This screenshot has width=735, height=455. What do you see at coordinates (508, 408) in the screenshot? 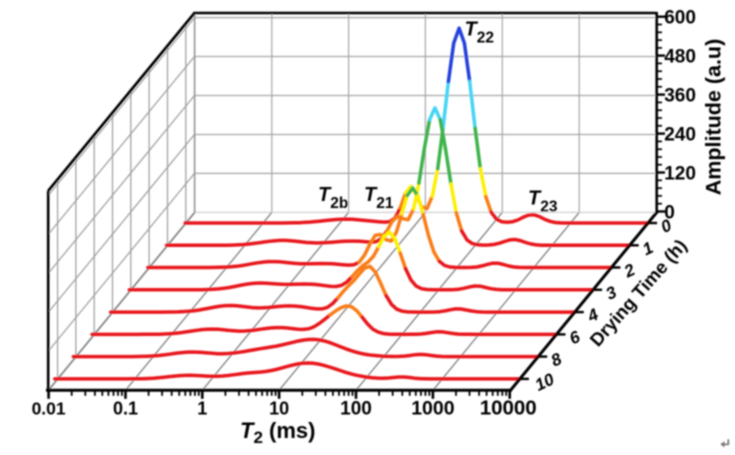
I see `svg-text: 10000` at bounding box center [508, 408].